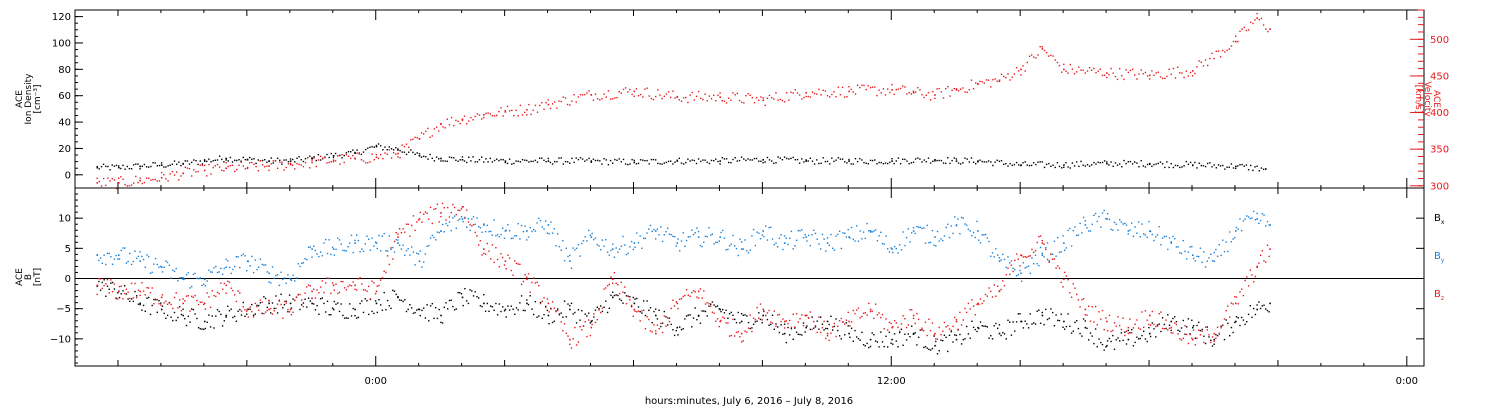 The height and width of the screenshot is (410, 1500). What do you see at coordinates (64, 96) in the screenshot?
I see `density-tick-label: 60` at bounding box center [64, 96].